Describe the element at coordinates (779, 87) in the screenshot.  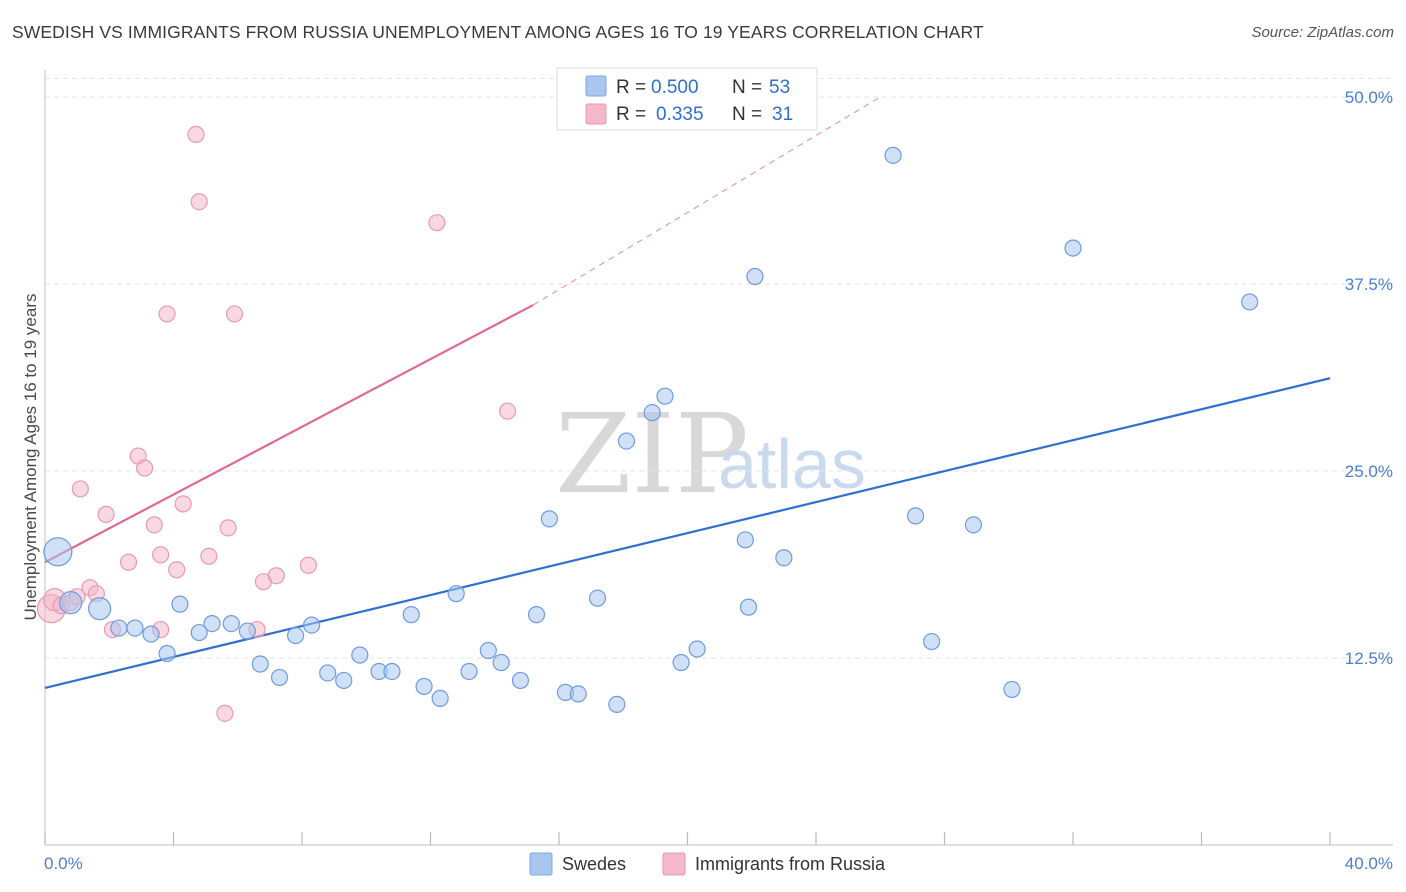
I see `legend-n-value-swedes: 53` at that location.